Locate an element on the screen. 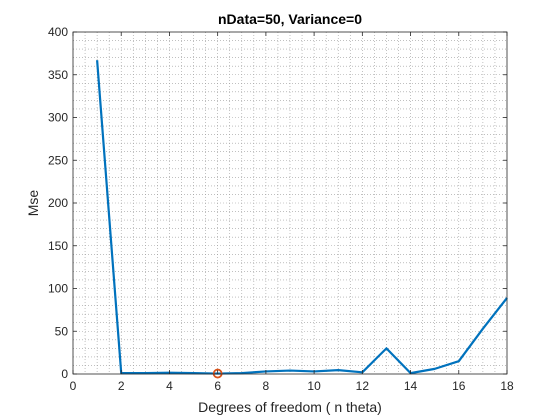 The height and width of the screenshot is (420, 560). x-tick-label: 18 is located at coordinates (507, 386).